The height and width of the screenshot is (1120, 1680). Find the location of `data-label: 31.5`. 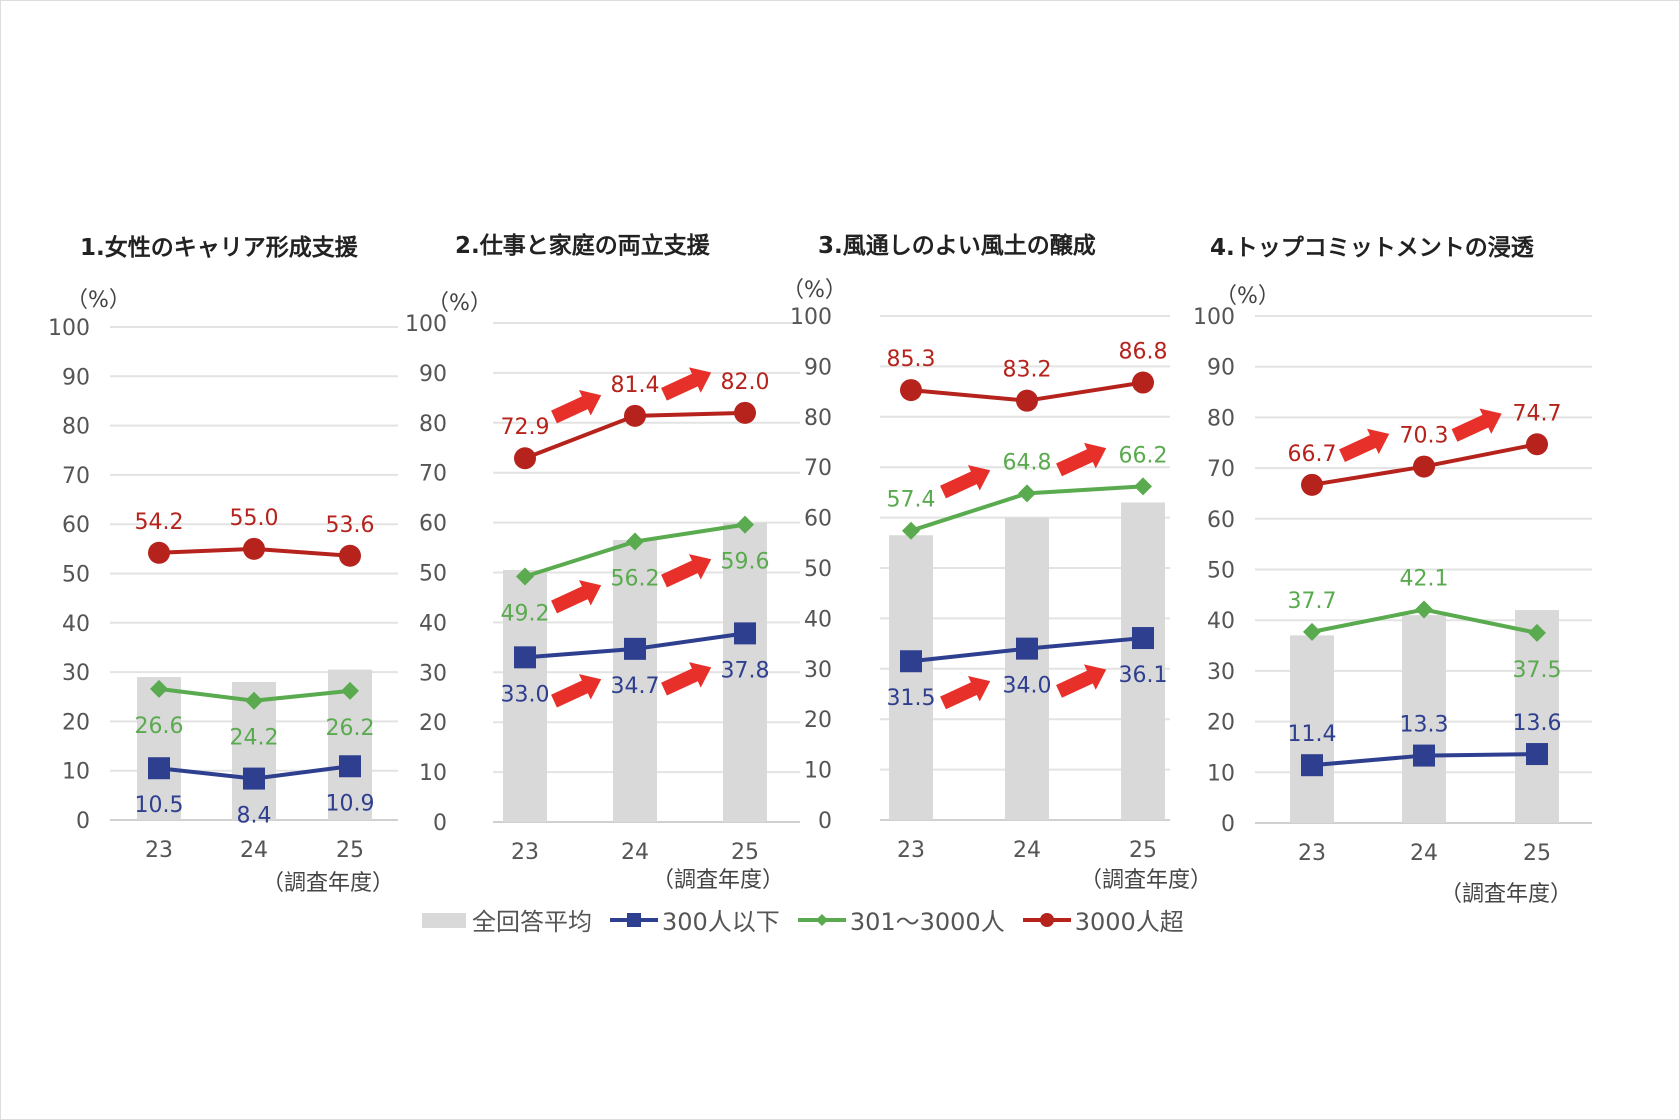

data-label: 31.5 is located at coordinates (911, 698).